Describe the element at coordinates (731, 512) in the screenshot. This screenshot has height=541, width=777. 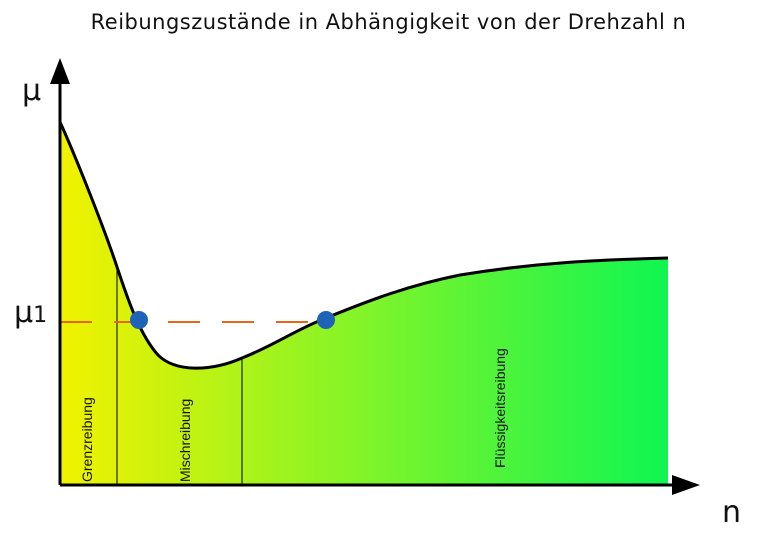
I see `x-axis-label: n` at that location.